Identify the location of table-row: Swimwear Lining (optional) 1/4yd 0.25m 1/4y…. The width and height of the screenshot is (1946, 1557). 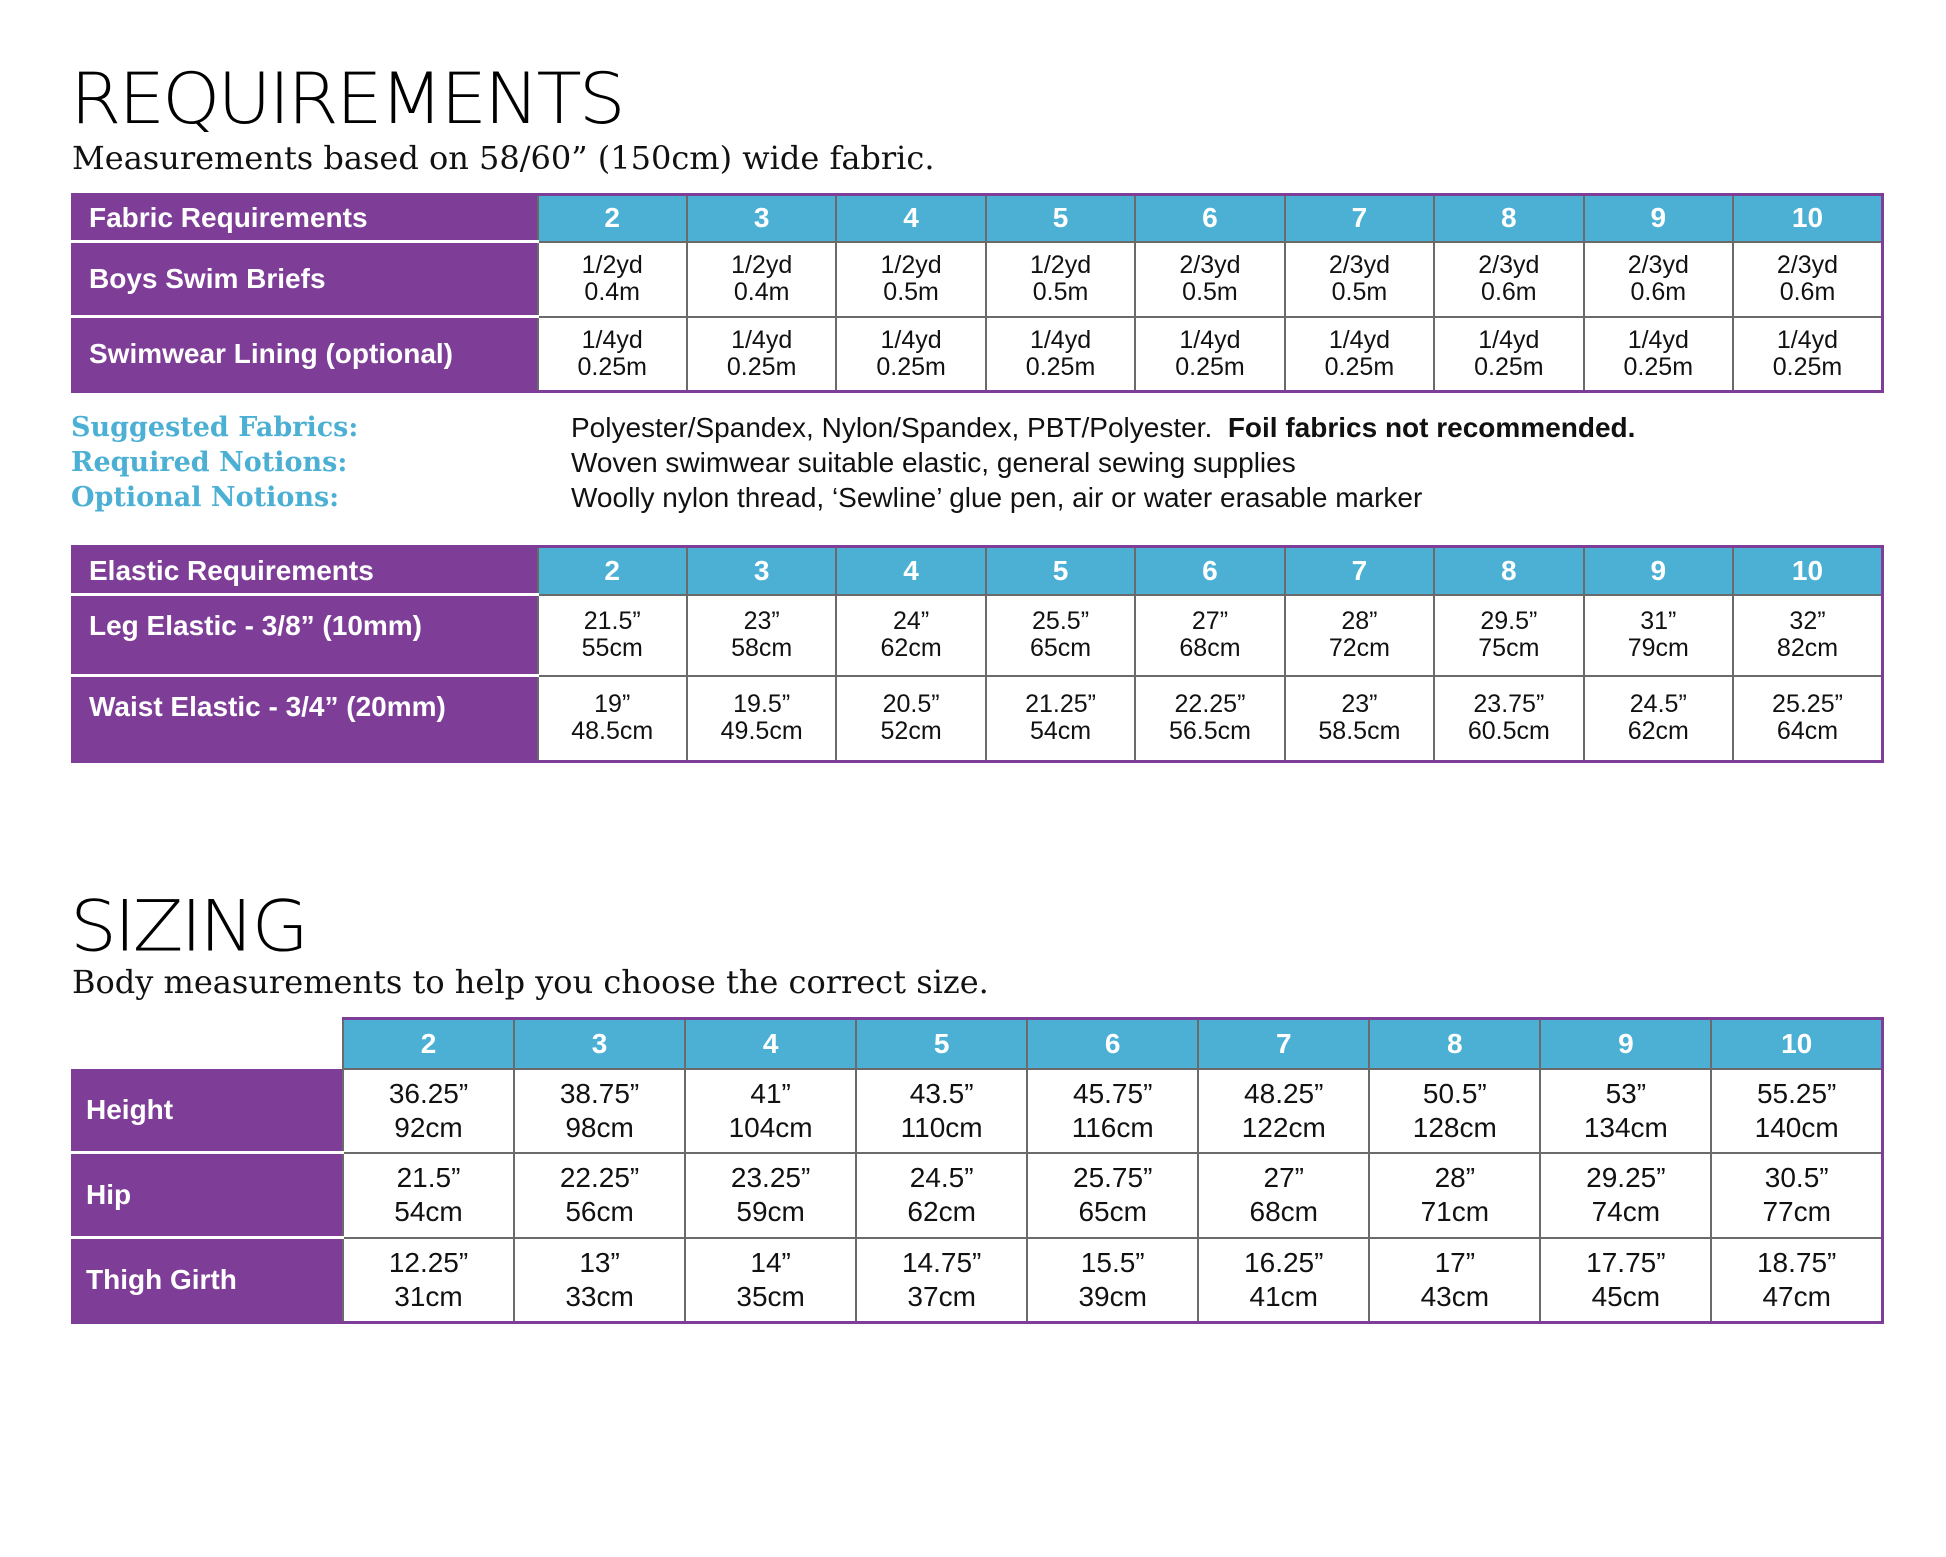
(977, 353).